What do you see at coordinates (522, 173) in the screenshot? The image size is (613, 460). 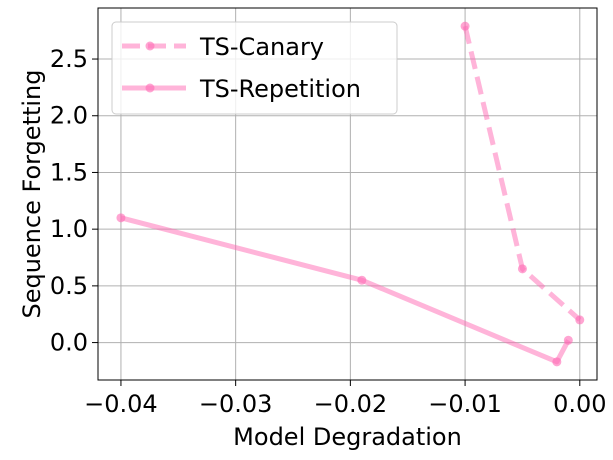 I see `series-line-ts-canary` at bounding box center [522, 173].